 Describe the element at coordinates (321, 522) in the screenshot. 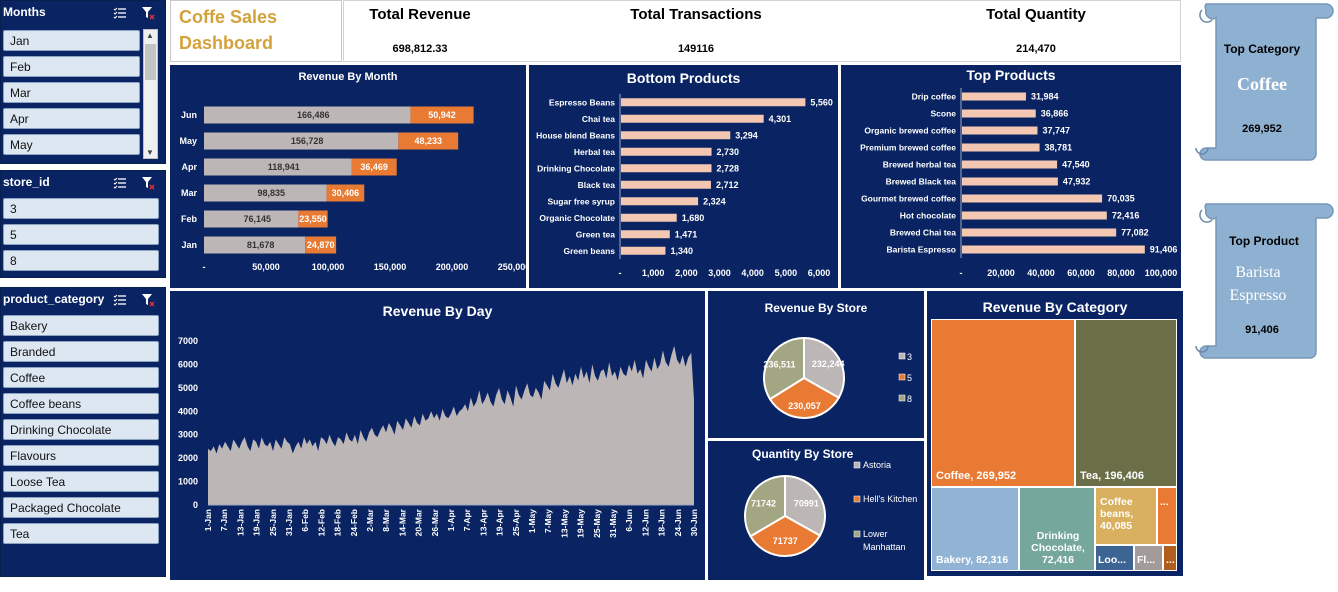

I see `day-x-tick: 12-Feb` at that location.